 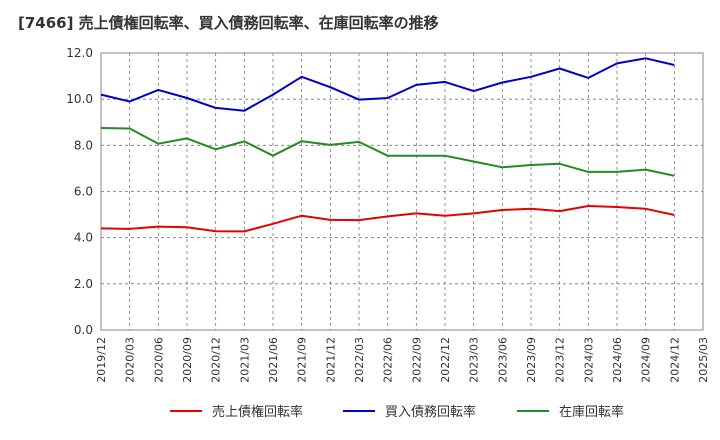 What do you see at coordinates (83, 145) in the screenshot?
I see `y-tick-label: 8.0` at bounding box center [83, 145].